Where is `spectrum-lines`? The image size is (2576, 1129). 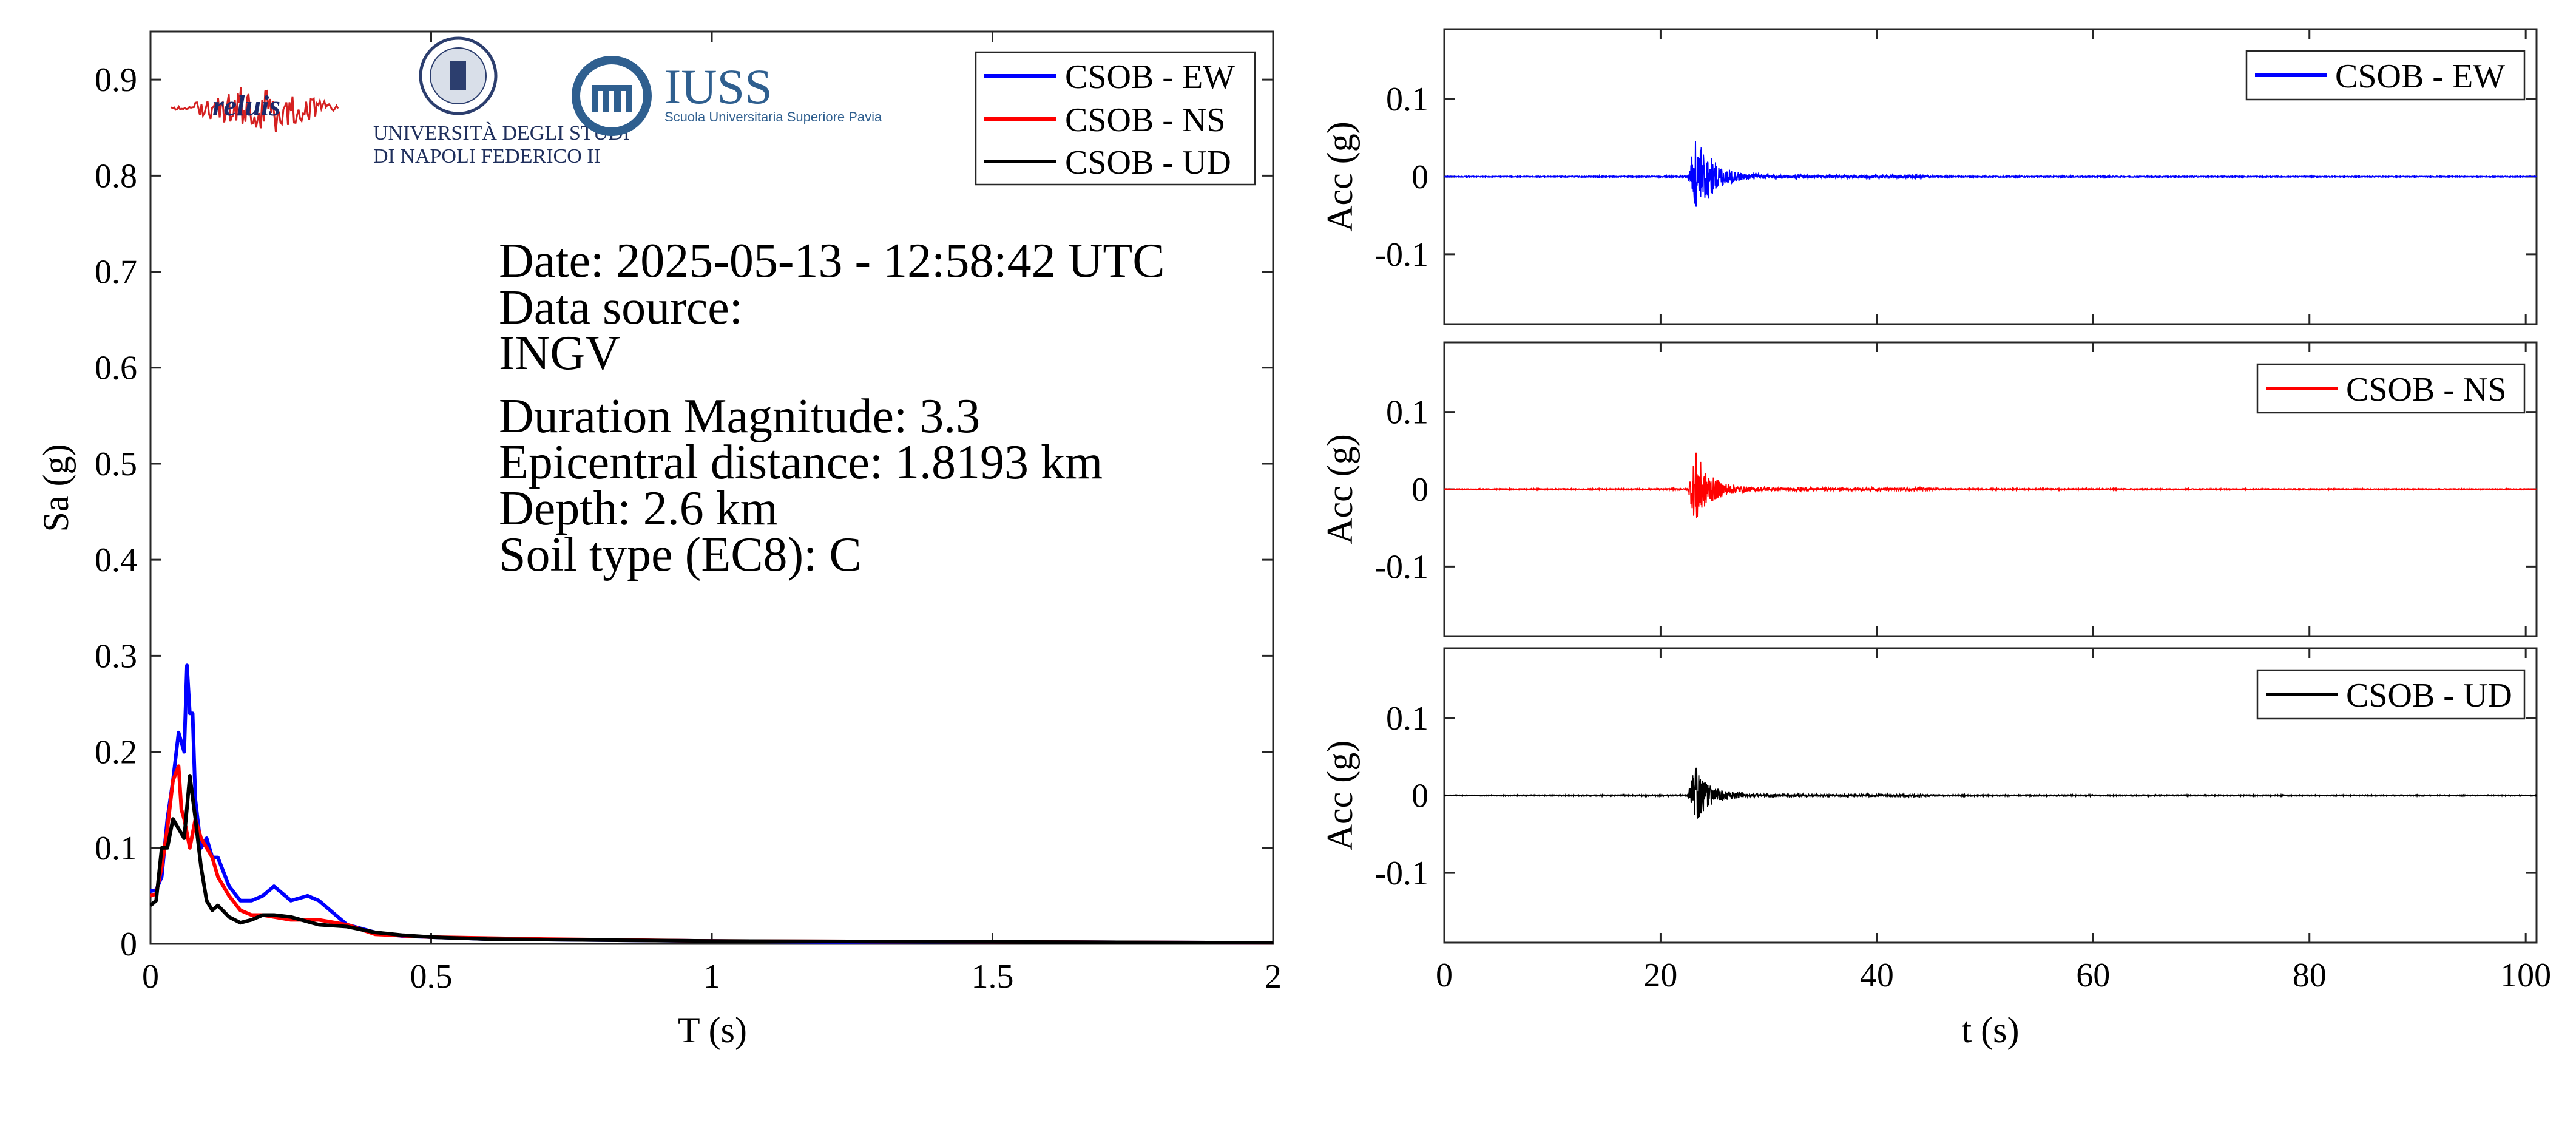 spectrum-lines is located at coordinates (711, 804).